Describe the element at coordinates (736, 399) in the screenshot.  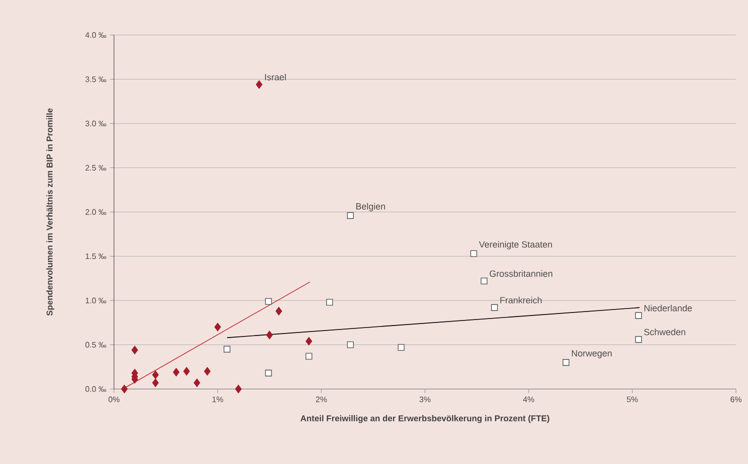
I see `x-tick-label: 6%` at that location.